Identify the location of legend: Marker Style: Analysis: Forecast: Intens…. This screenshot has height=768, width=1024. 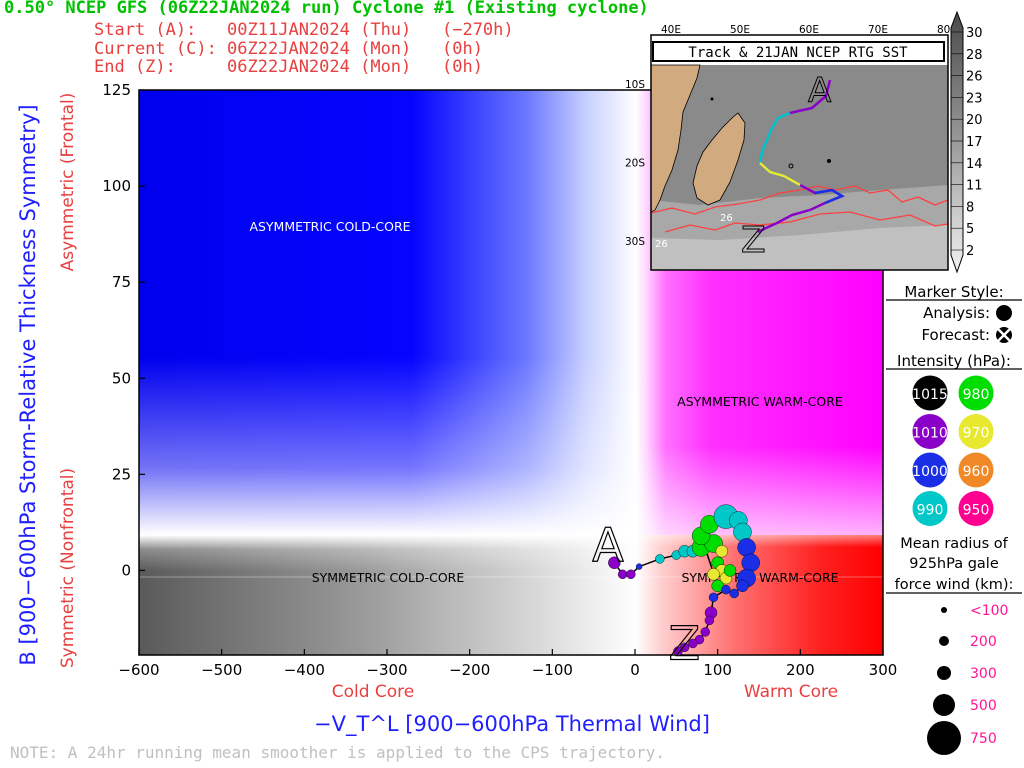
(954, 519).